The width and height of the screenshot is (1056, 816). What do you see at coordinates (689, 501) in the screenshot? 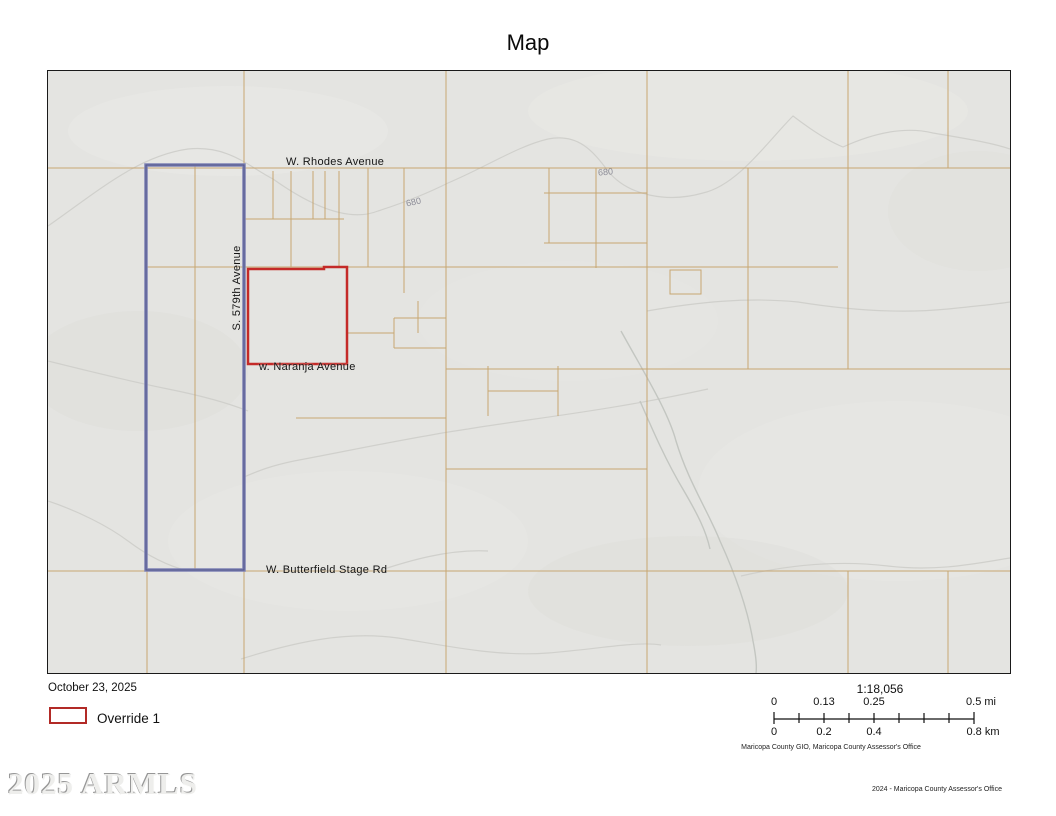
I see `wash-lines` at bounding box center [689, 501].